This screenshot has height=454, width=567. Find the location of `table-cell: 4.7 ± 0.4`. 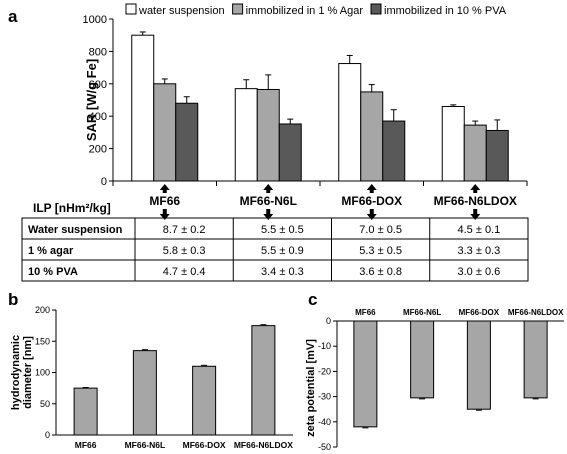

table-cell: 4.7 ± 0.4 is located at coordinates (184, 272).